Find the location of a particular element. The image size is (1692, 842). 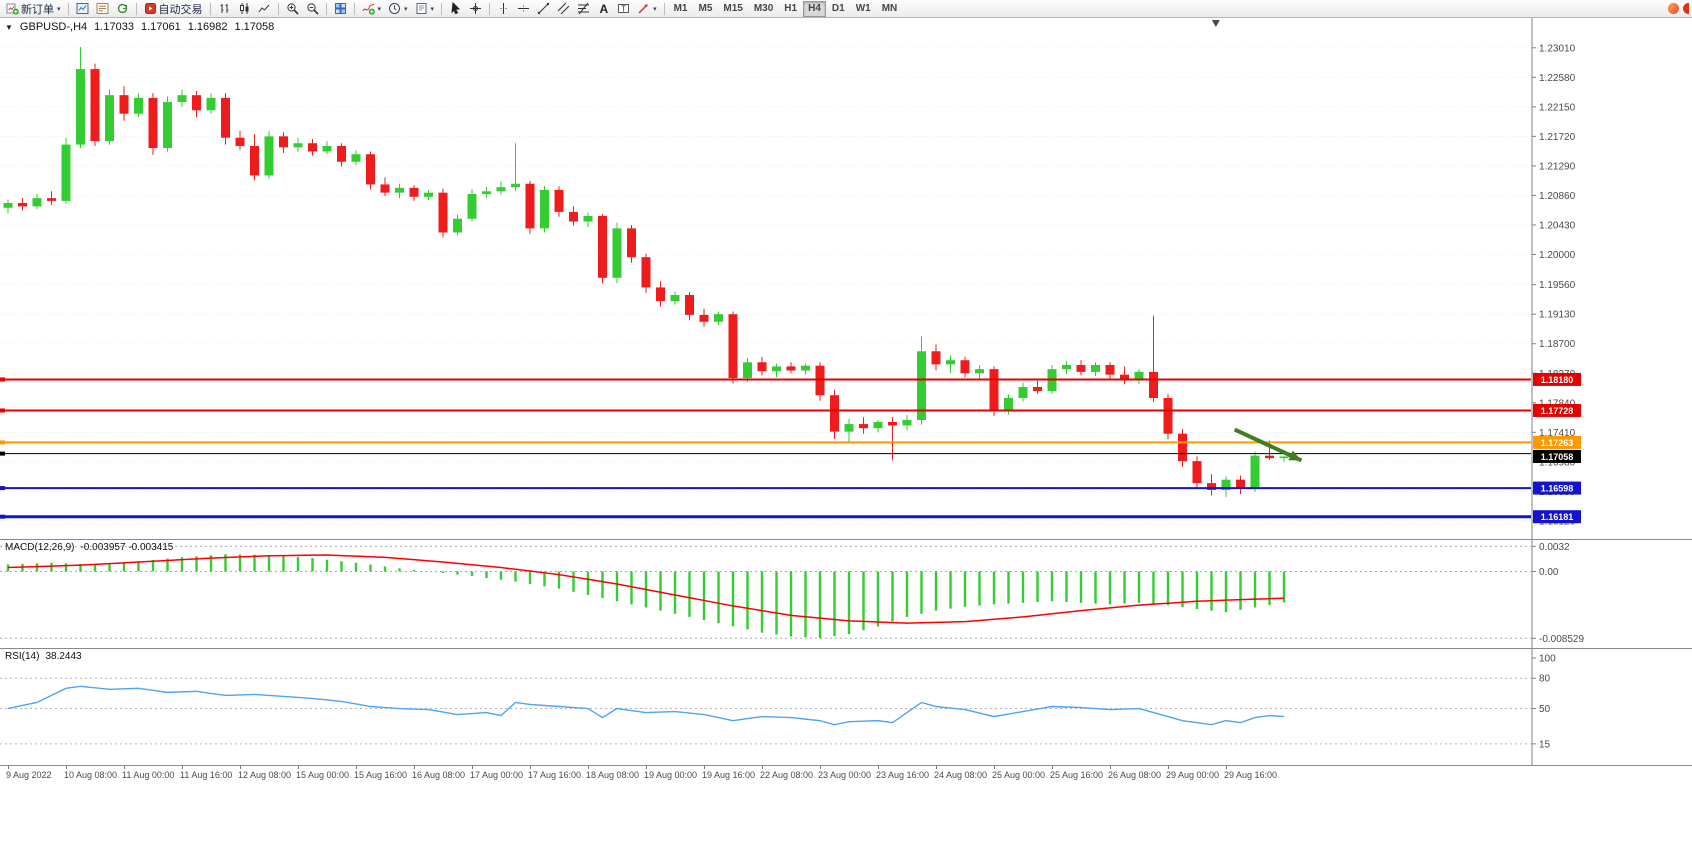

periods-button: ▾ is located at coordinates (398, 8).